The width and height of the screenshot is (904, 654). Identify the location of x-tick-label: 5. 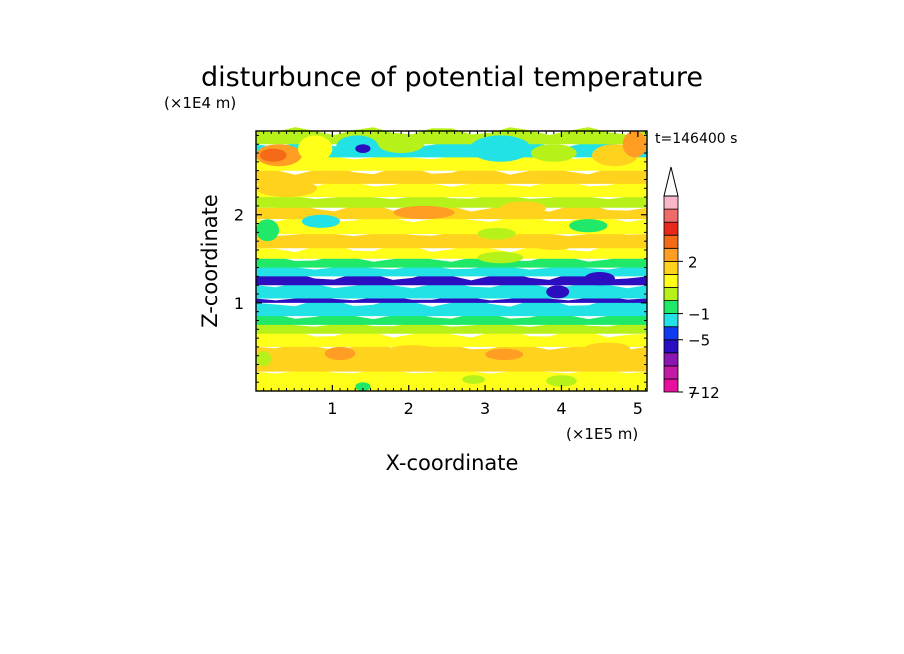
(638, 408).